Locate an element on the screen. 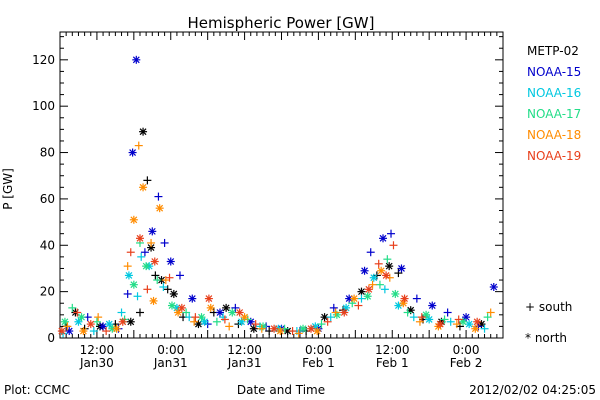 This screenshot has height=400, width=600. x-tick-label-date: Jan30 is located at coordinates (96, 363).